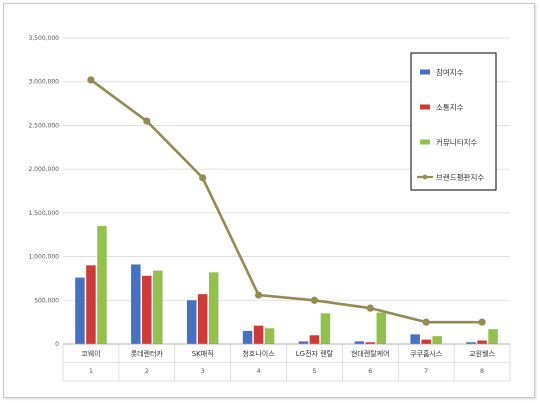 The width and height of the screenshot is (540, 403). What do you see at coordinates (460, 177) in the screenshot?
I see `legend-label: 브랜드평판지수` at bounding box center [460, 177].